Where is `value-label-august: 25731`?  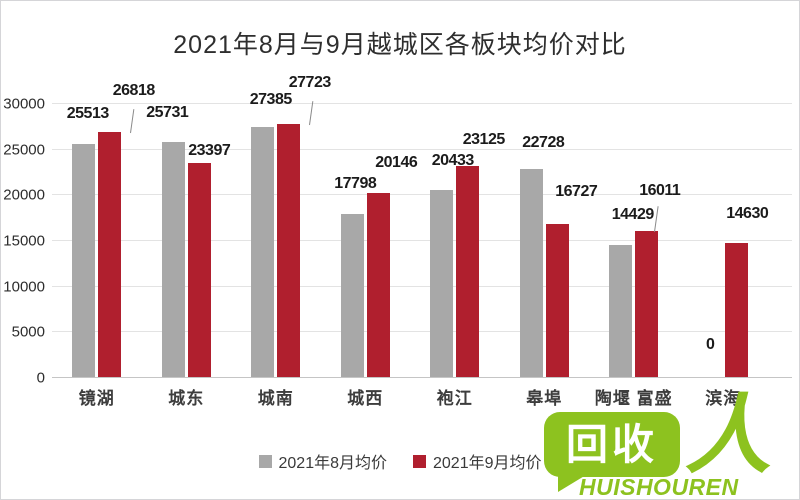 value-label-august: 25731 is located at coordinates (167, 112).